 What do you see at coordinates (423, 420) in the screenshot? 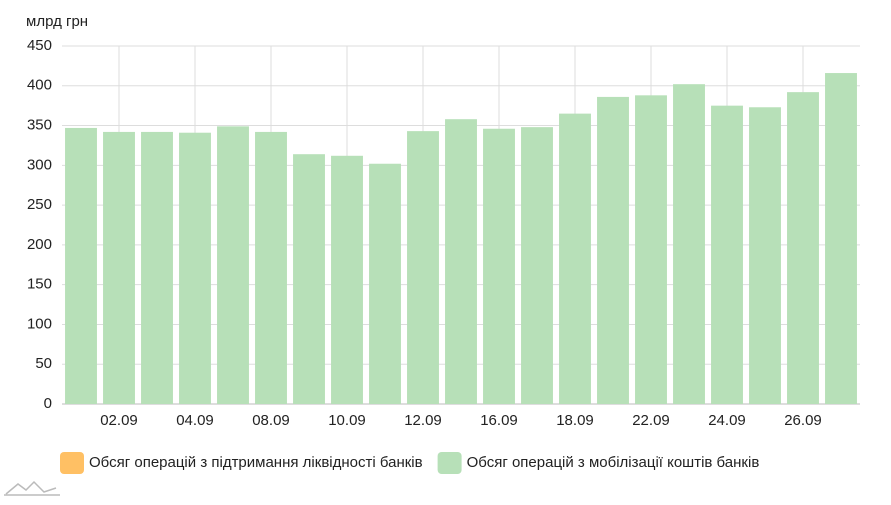
I see `x-tick-label: 12.09` at bounding box center [423, 420].